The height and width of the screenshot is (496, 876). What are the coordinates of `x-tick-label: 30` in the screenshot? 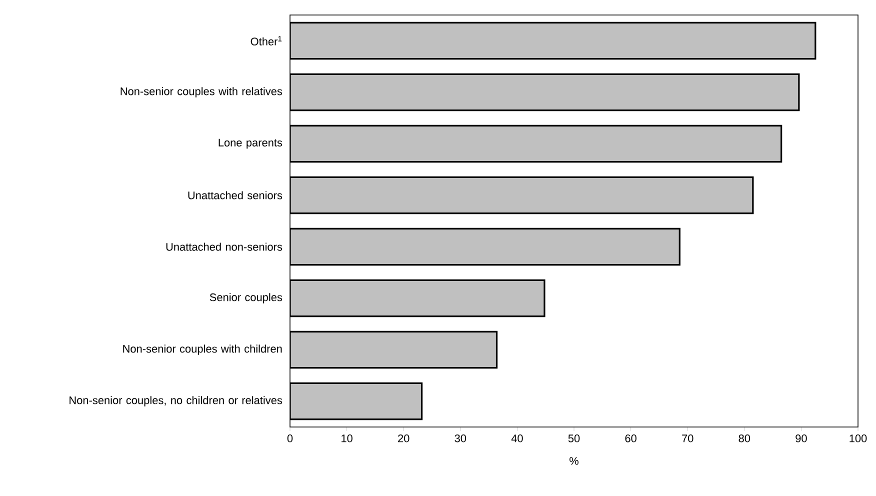 It's located at (460, 438).